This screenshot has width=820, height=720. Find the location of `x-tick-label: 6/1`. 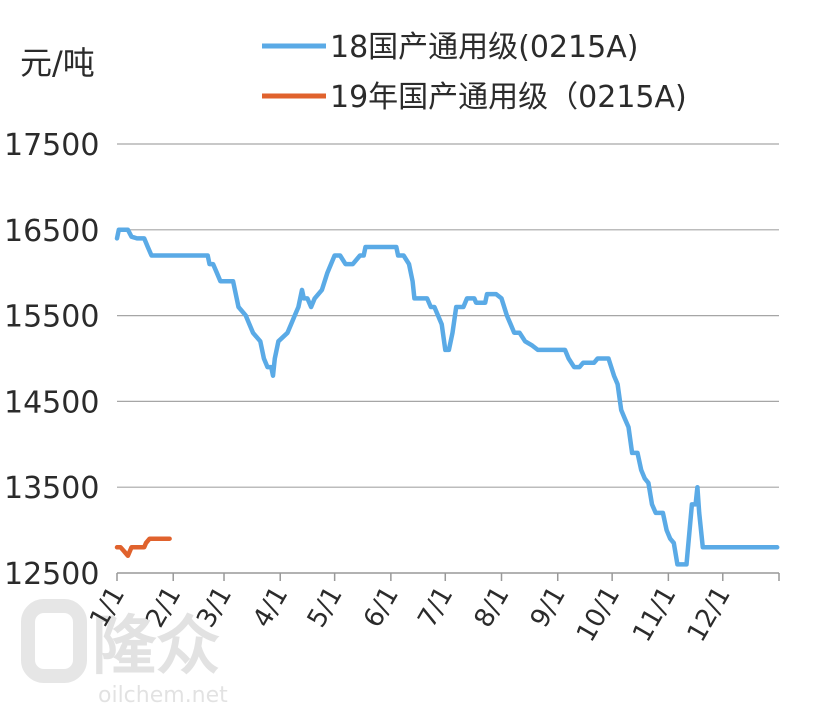

x-tick-label: 6/1 is located at coordinates (381, 607).